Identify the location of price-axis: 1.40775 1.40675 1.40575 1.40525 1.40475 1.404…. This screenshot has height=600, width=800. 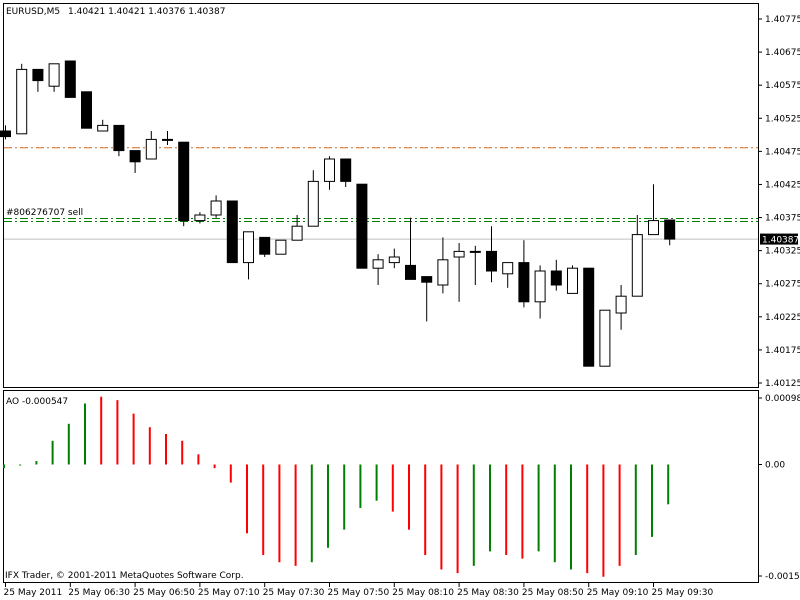
(779, 202).